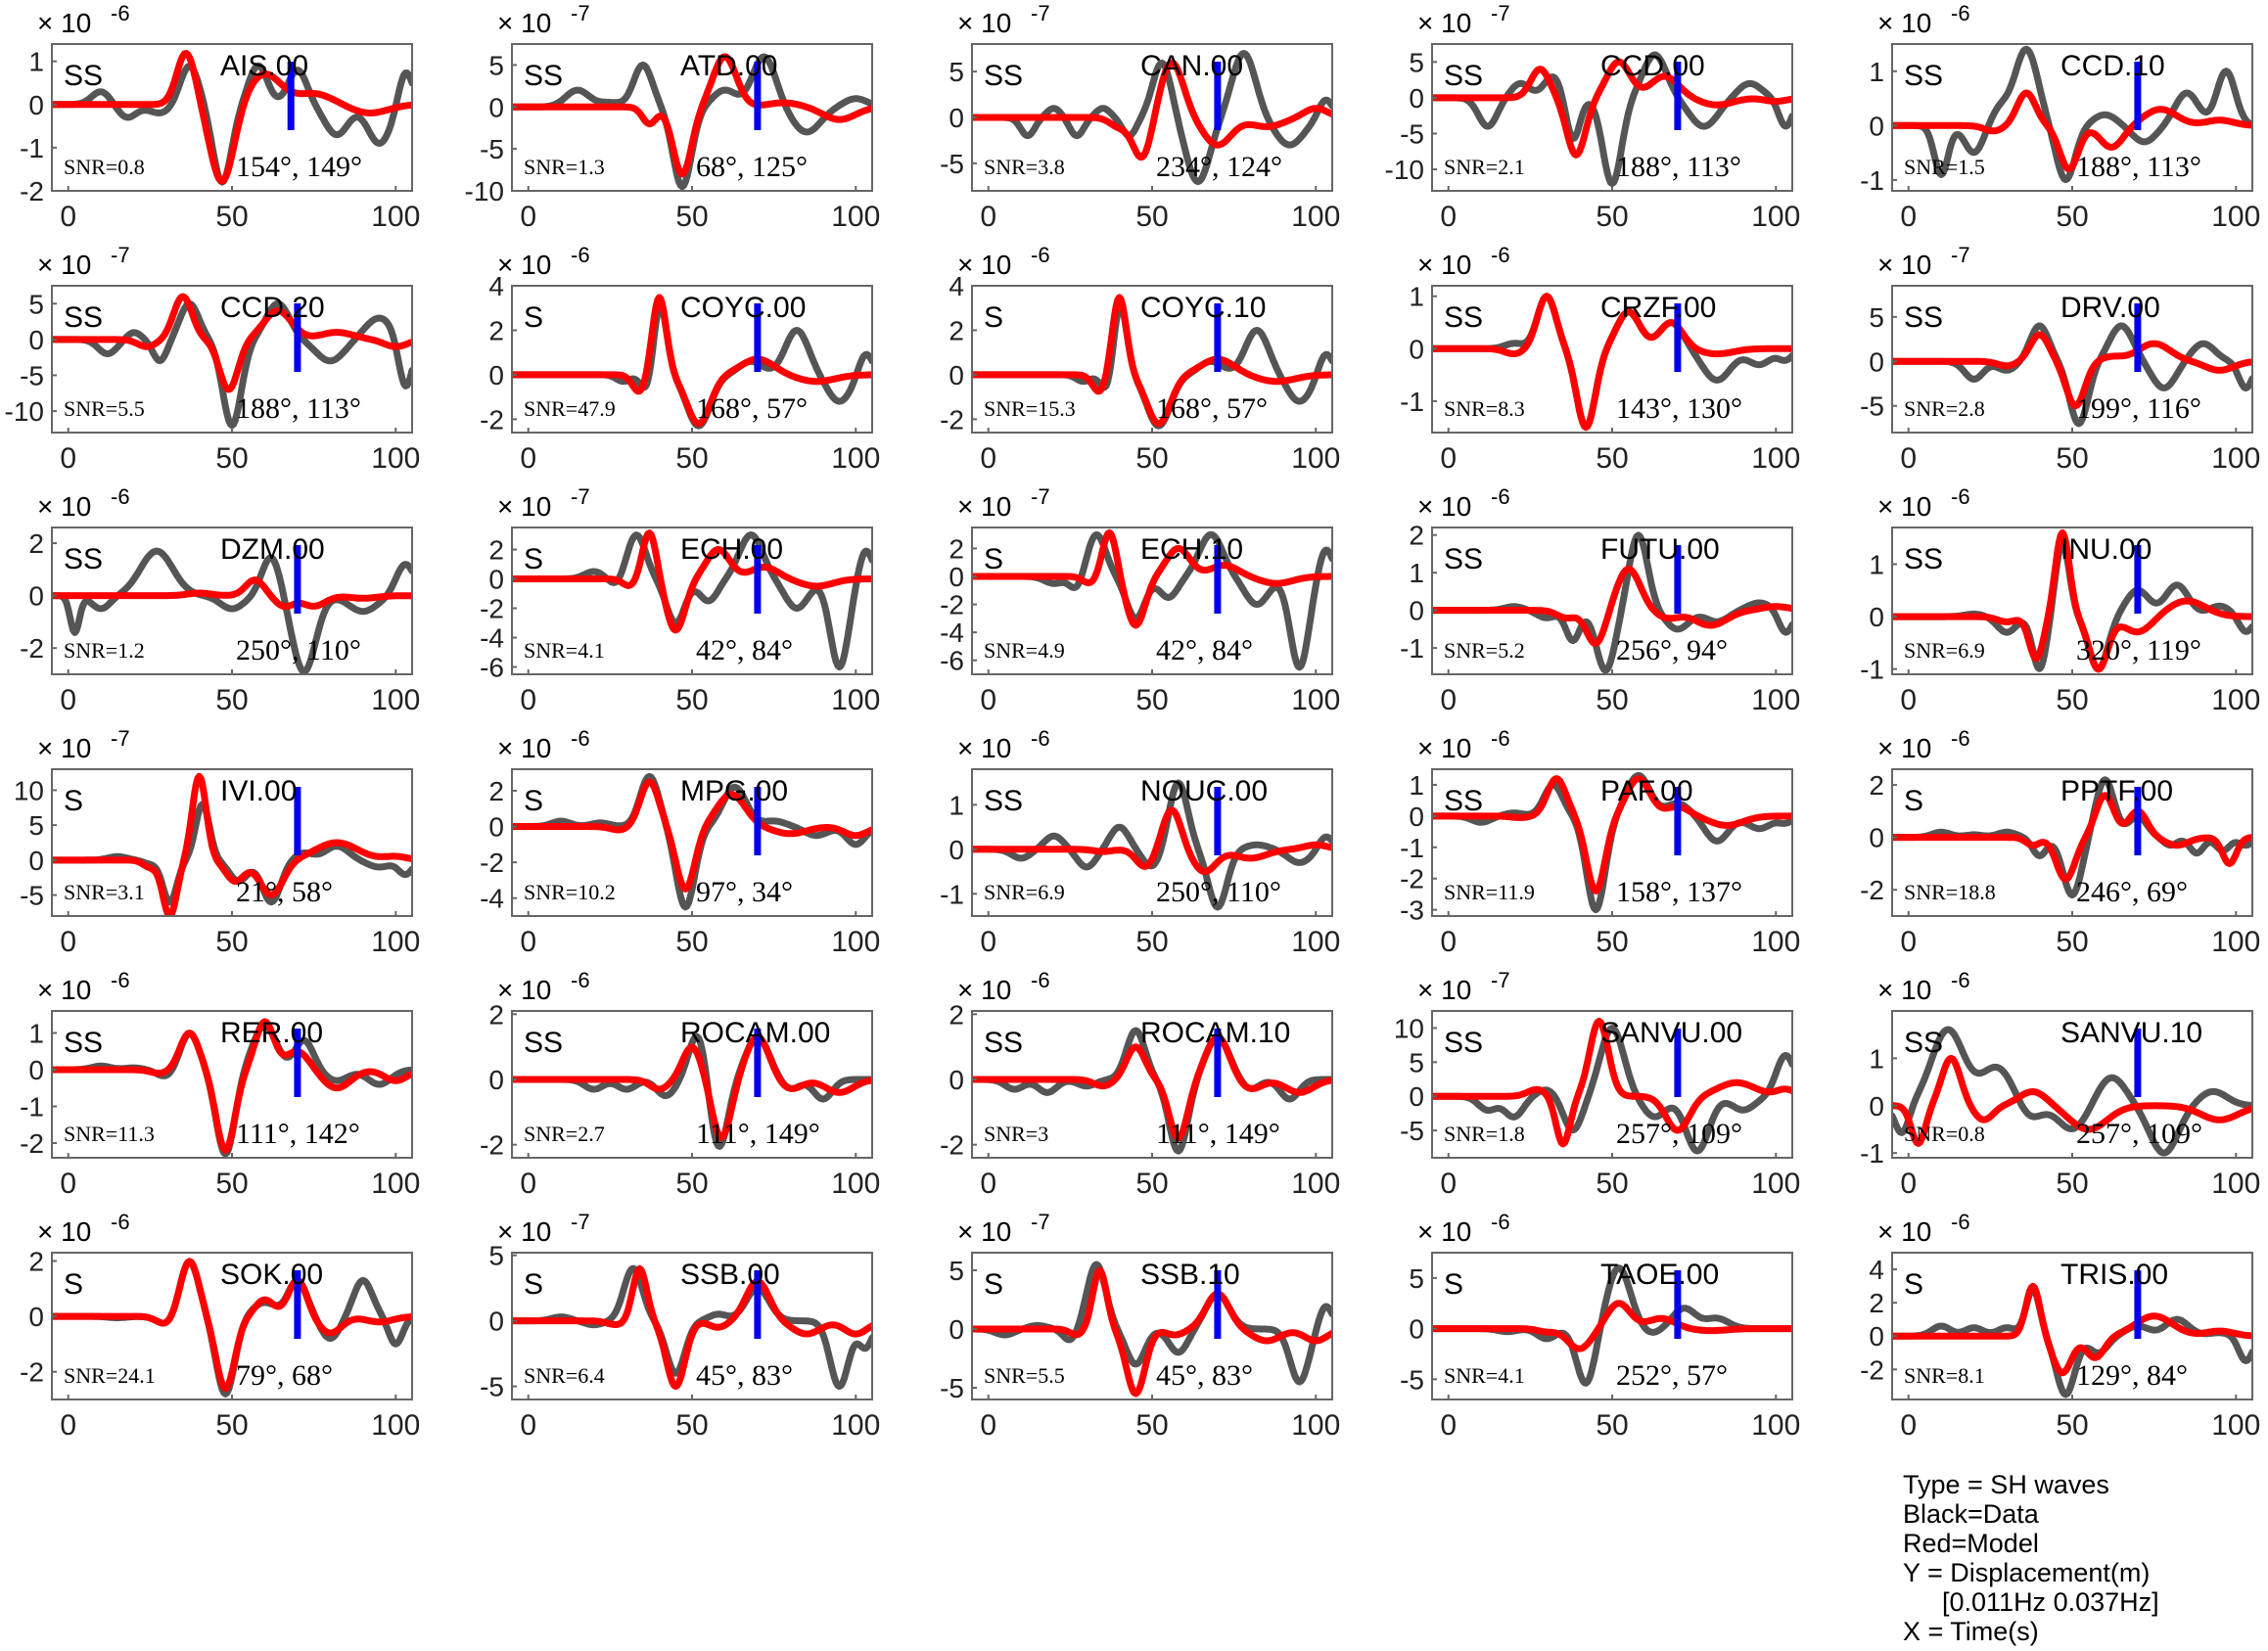  I want to click on azimuth-label: 79°, 68°, so click(285, 1375).